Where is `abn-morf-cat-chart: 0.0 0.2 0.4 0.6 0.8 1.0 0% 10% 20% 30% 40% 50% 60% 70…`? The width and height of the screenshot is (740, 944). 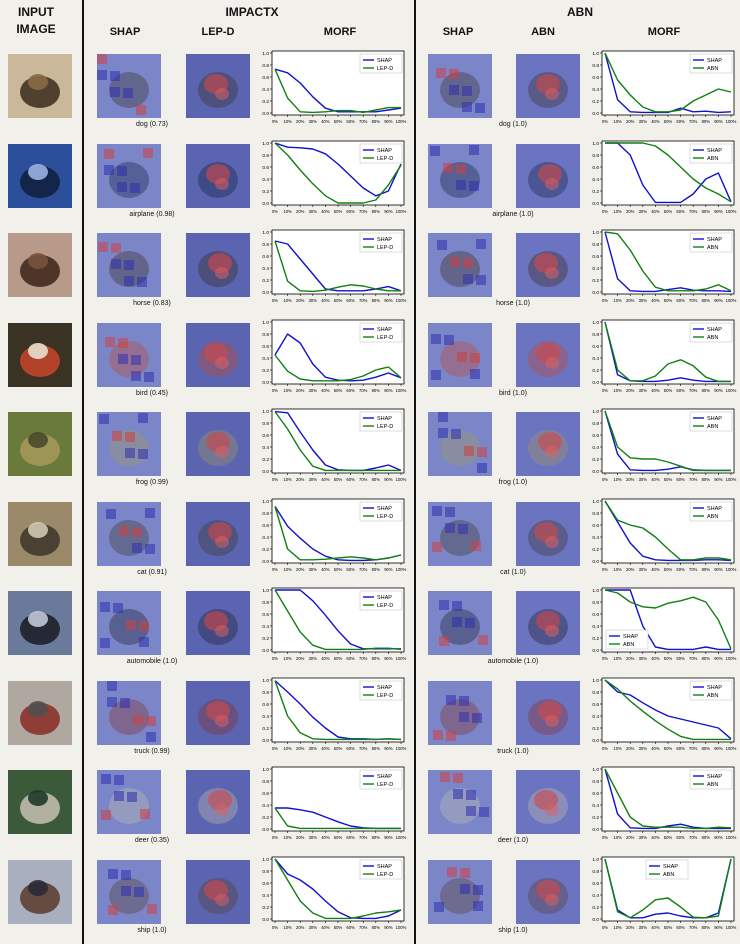 abn-morf-cat-chart: 0.0 0.2 0.4 0.6 0.8 1.0 0% 10% 20% 30% 40% 50% 60% 70… is located at coordinates (664, 535).